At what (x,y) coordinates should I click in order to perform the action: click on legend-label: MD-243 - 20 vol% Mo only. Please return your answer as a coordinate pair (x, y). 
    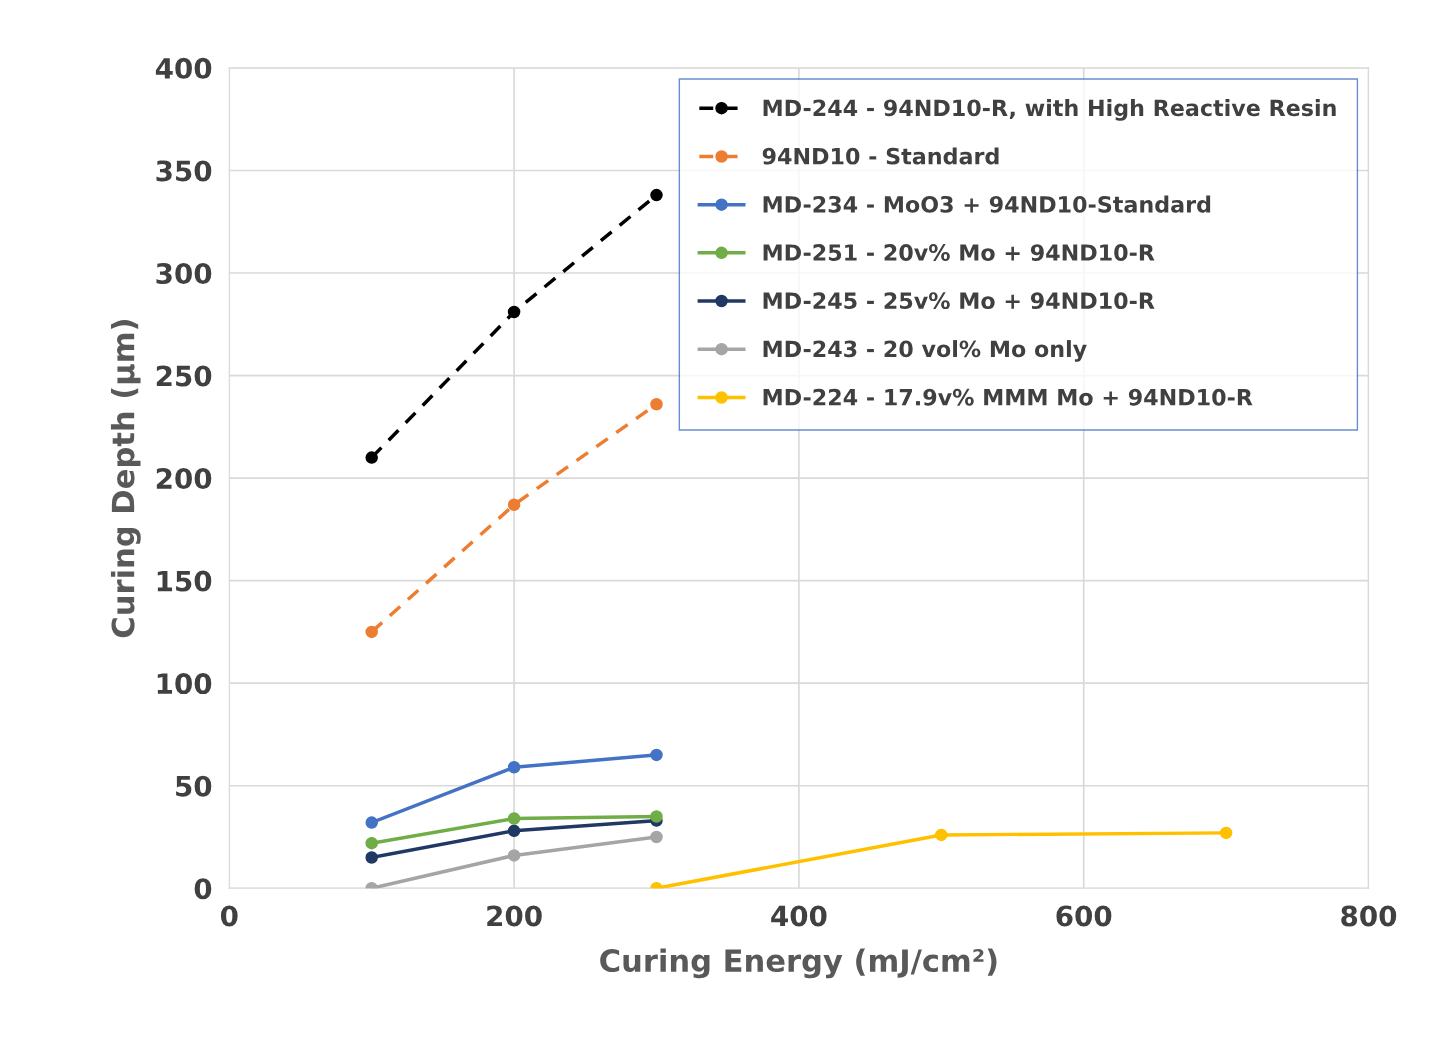
    Looking at the image, I should click on (925, 351).